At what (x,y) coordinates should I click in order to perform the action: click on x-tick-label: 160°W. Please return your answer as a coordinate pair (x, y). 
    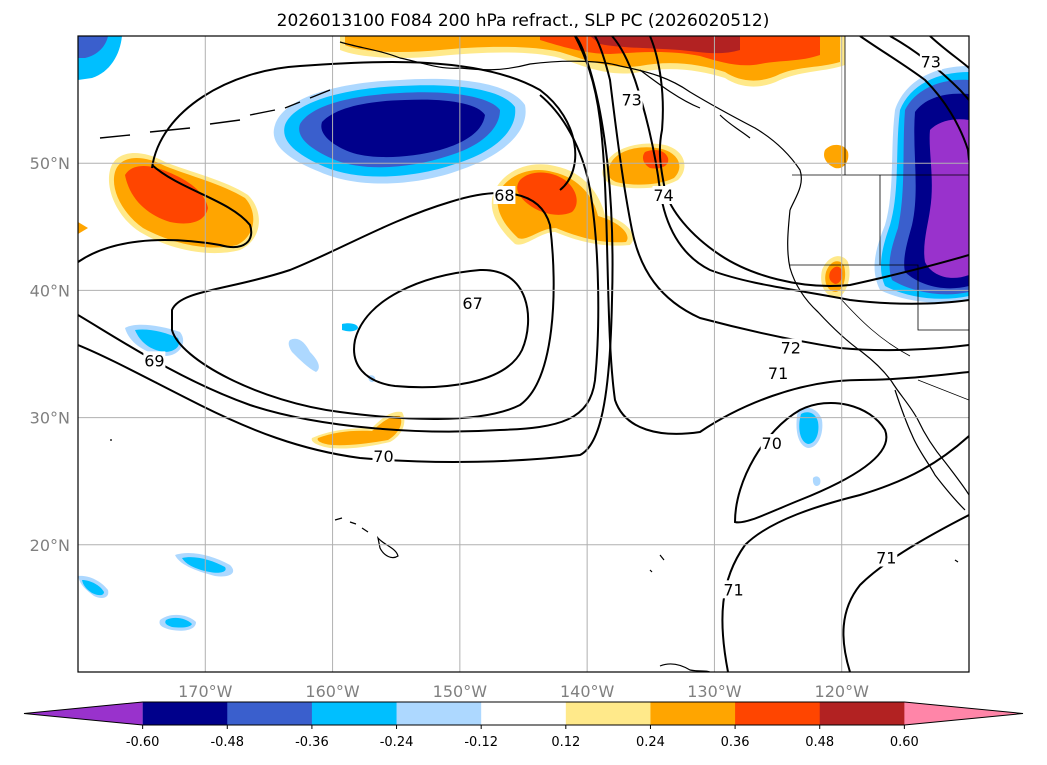
    Looking at the image, I should click on (332, 691).